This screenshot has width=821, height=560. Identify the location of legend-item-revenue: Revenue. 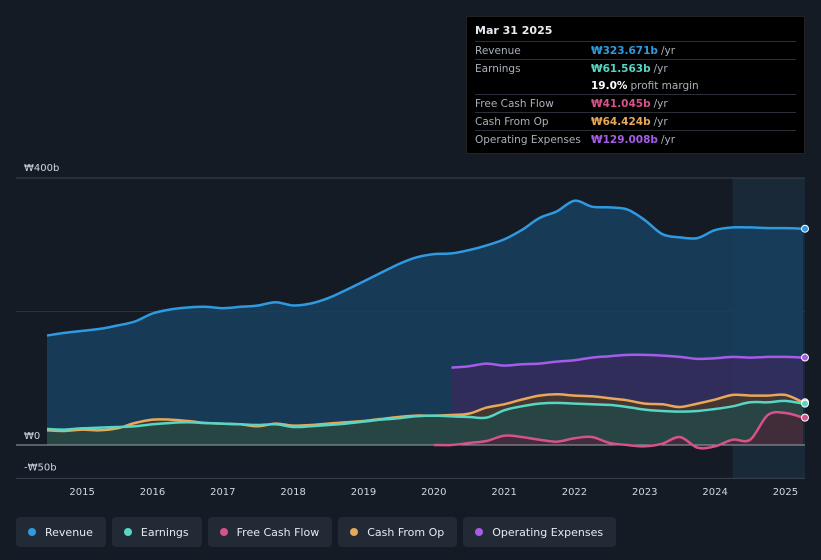
(61, 532).